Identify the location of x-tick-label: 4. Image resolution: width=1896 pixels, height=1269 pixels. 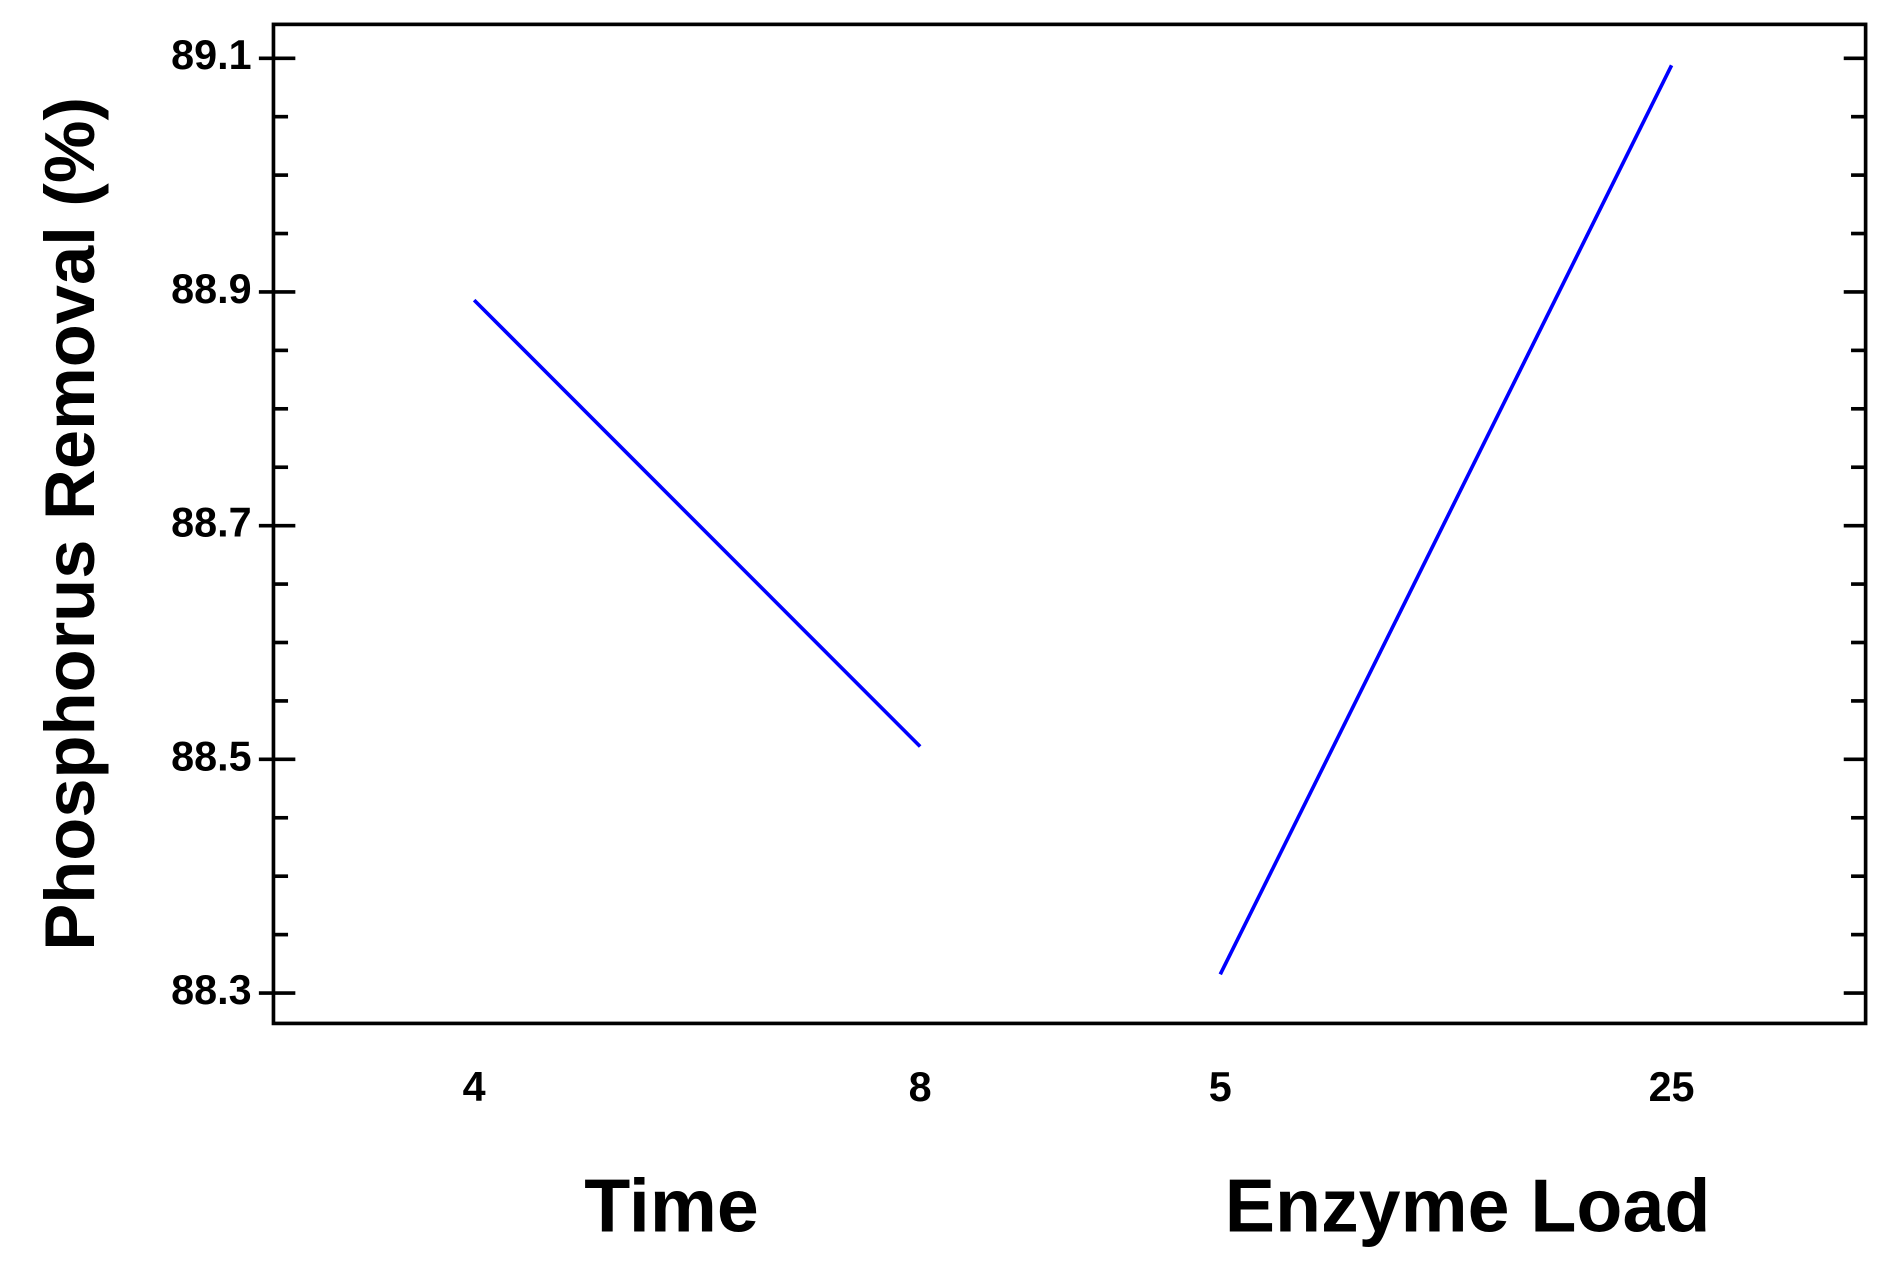
(474, 1087).